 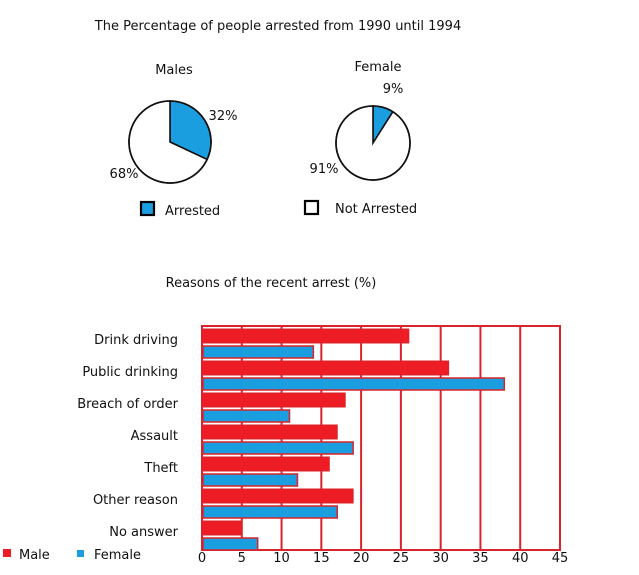 I want to click on legend-male-label: Male, so click(x=34, y=555).